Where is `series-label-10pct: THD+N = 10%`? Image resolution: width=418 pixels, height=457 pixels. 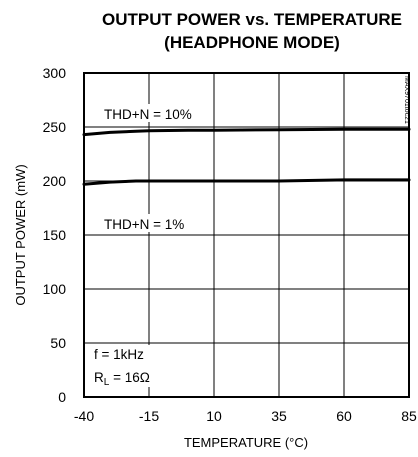 series-label-10pct: THD+N = 10% is located at coordinates (148, 114).